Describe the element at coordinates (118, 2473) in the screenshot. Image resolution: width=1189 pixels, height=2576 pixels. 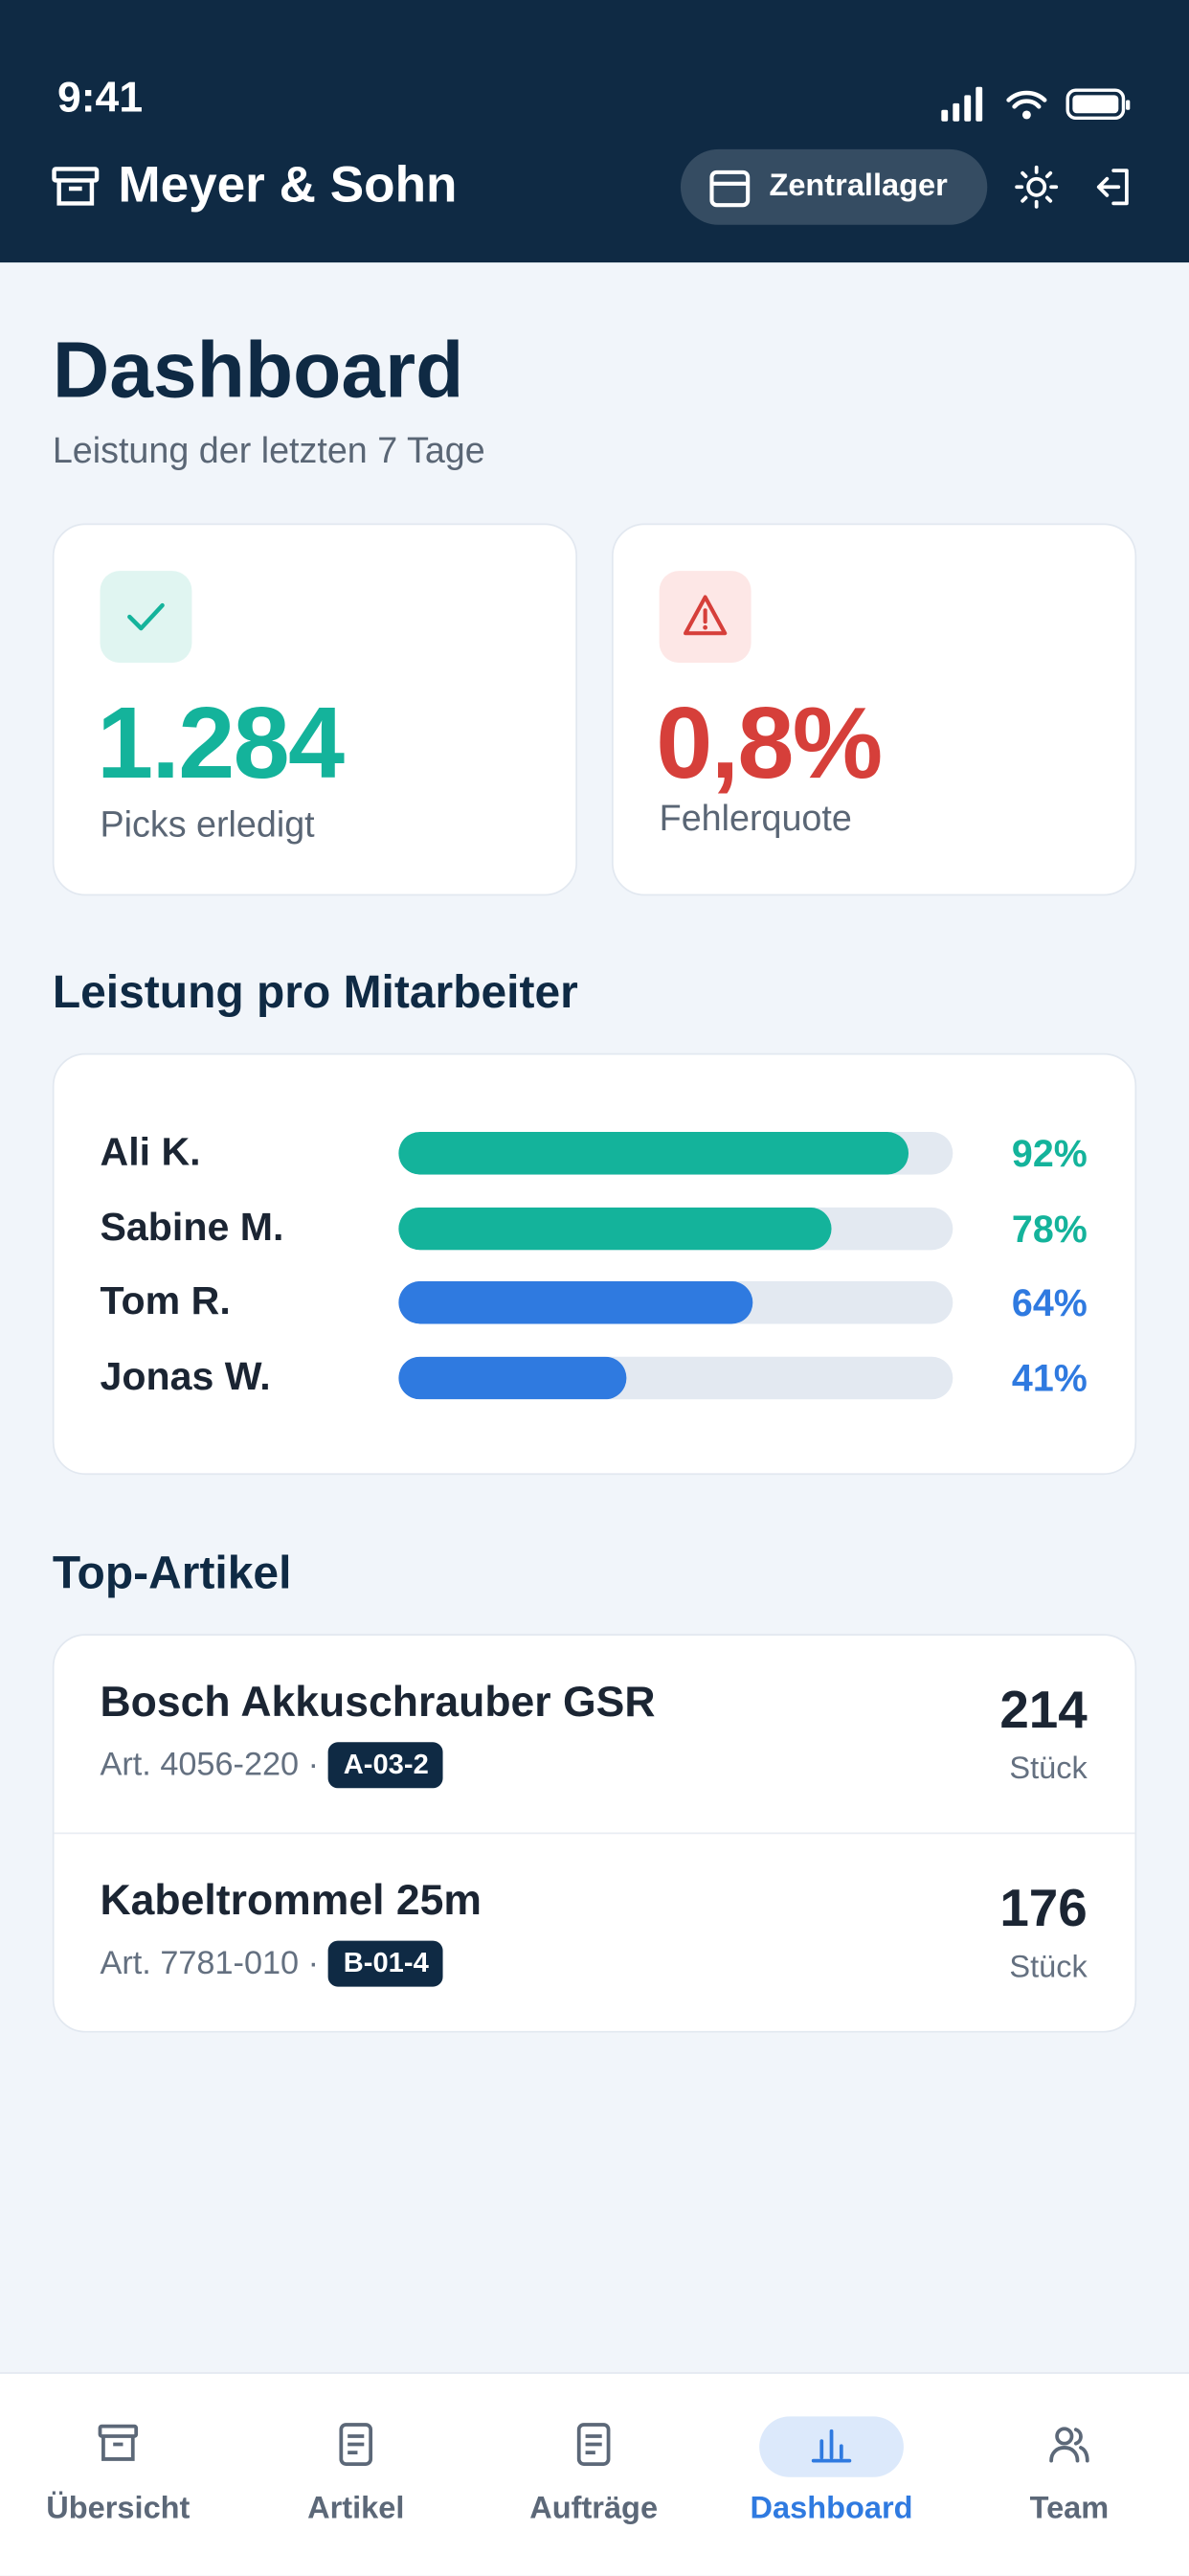
I see `nav-item: Übersicht` at that location.